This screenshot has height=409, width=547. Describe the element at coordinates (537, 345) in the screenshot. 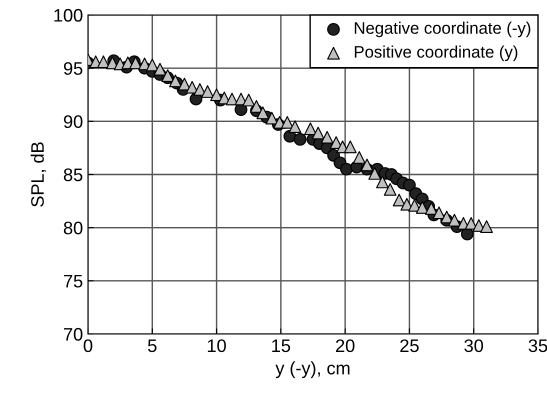

I see `x-tick-label: 35` at that location.